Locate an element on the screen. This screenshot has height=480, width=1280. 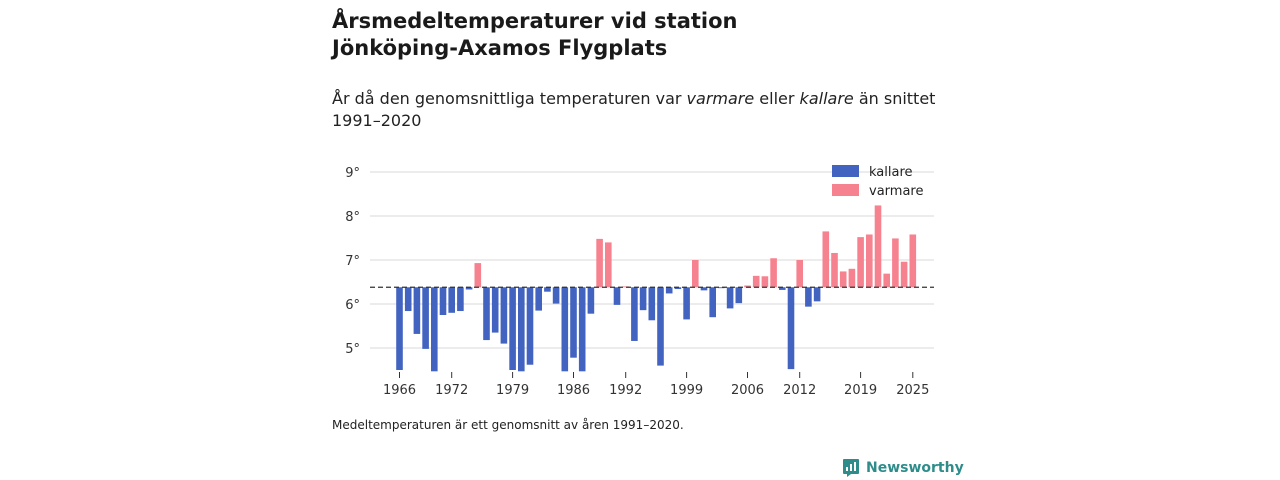
x-tick-label: 1966 is located at coordinates (399, 390).